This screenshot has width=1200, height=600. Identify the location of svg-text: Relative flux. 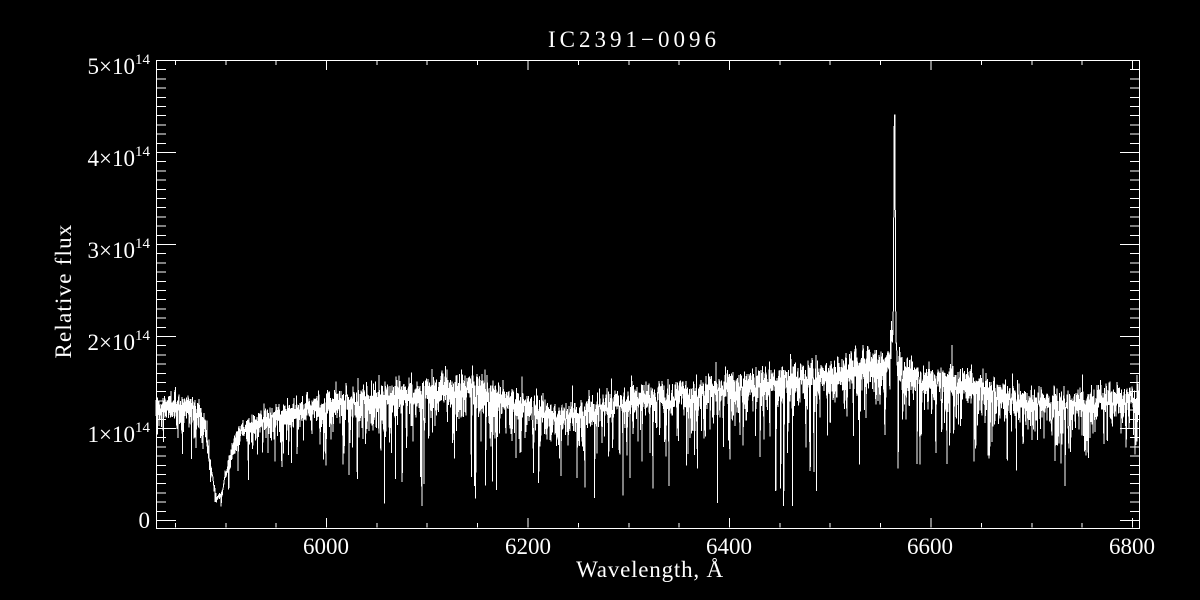
(63, 290).